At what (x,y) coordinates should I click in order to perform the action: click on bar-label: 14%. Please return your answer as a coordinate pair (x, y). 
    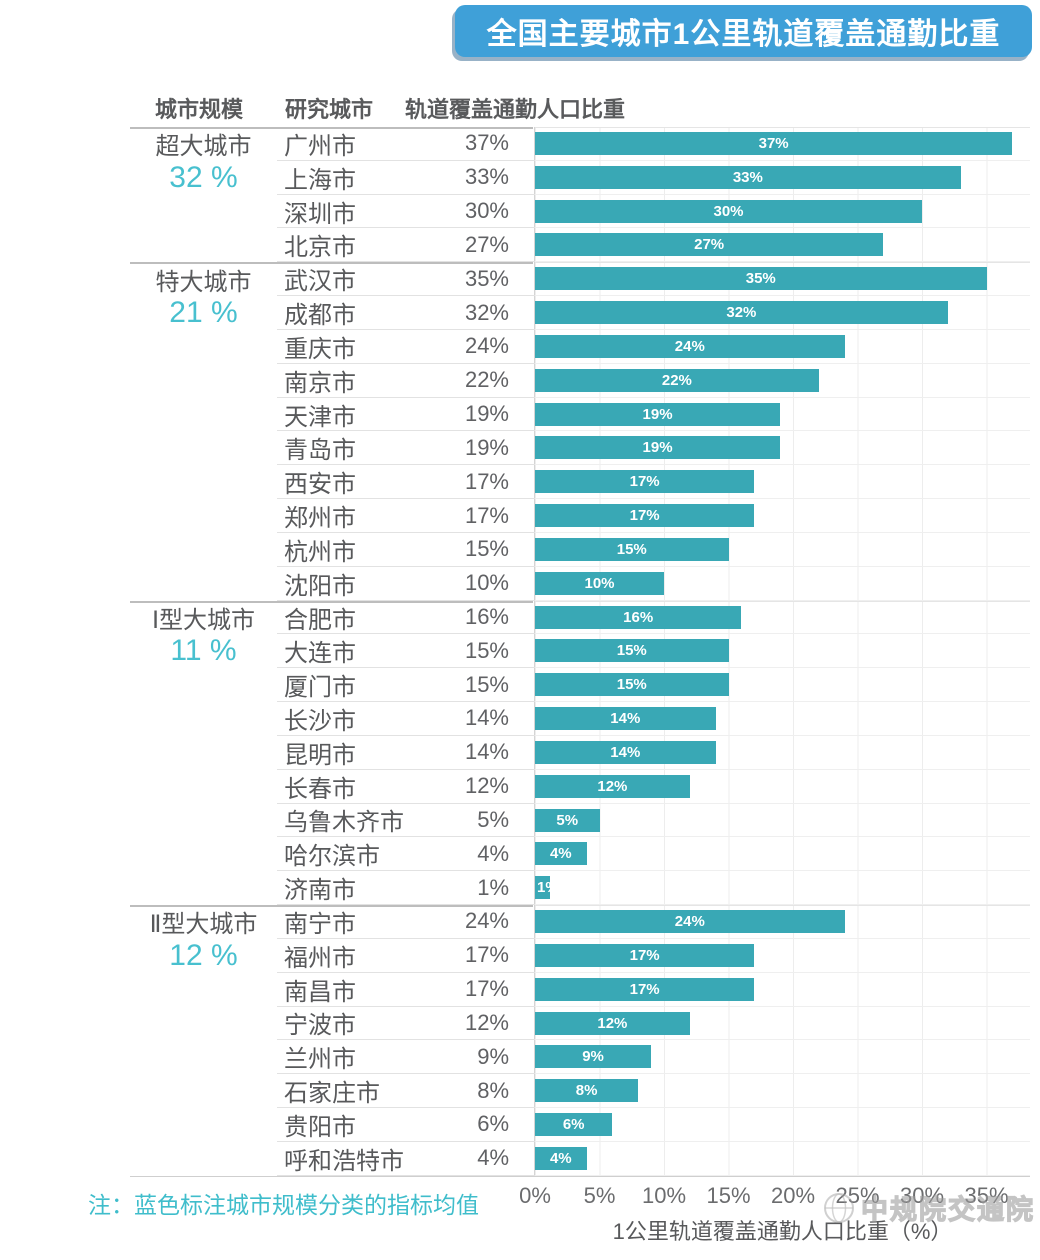
    Looking at the image, I should click on (625, 752).